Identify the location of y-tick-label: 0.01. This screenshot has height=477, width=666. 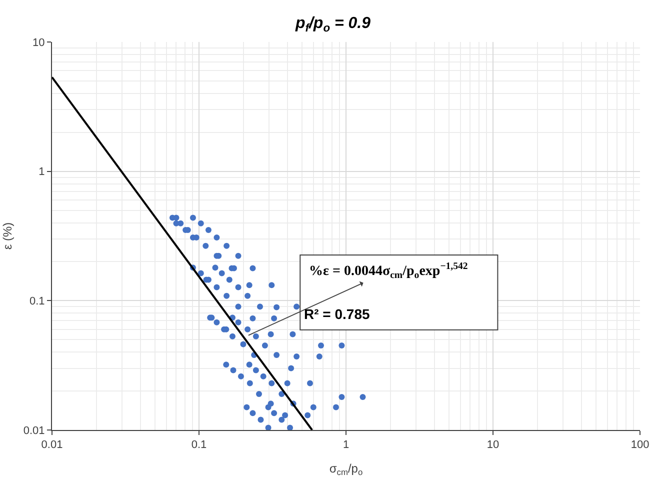
(34, 430).